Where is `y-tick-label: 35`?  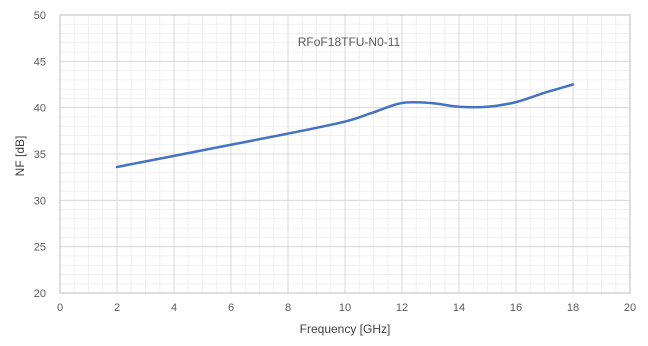 y-tick-label: 35 is located at coordinates (40, 155).